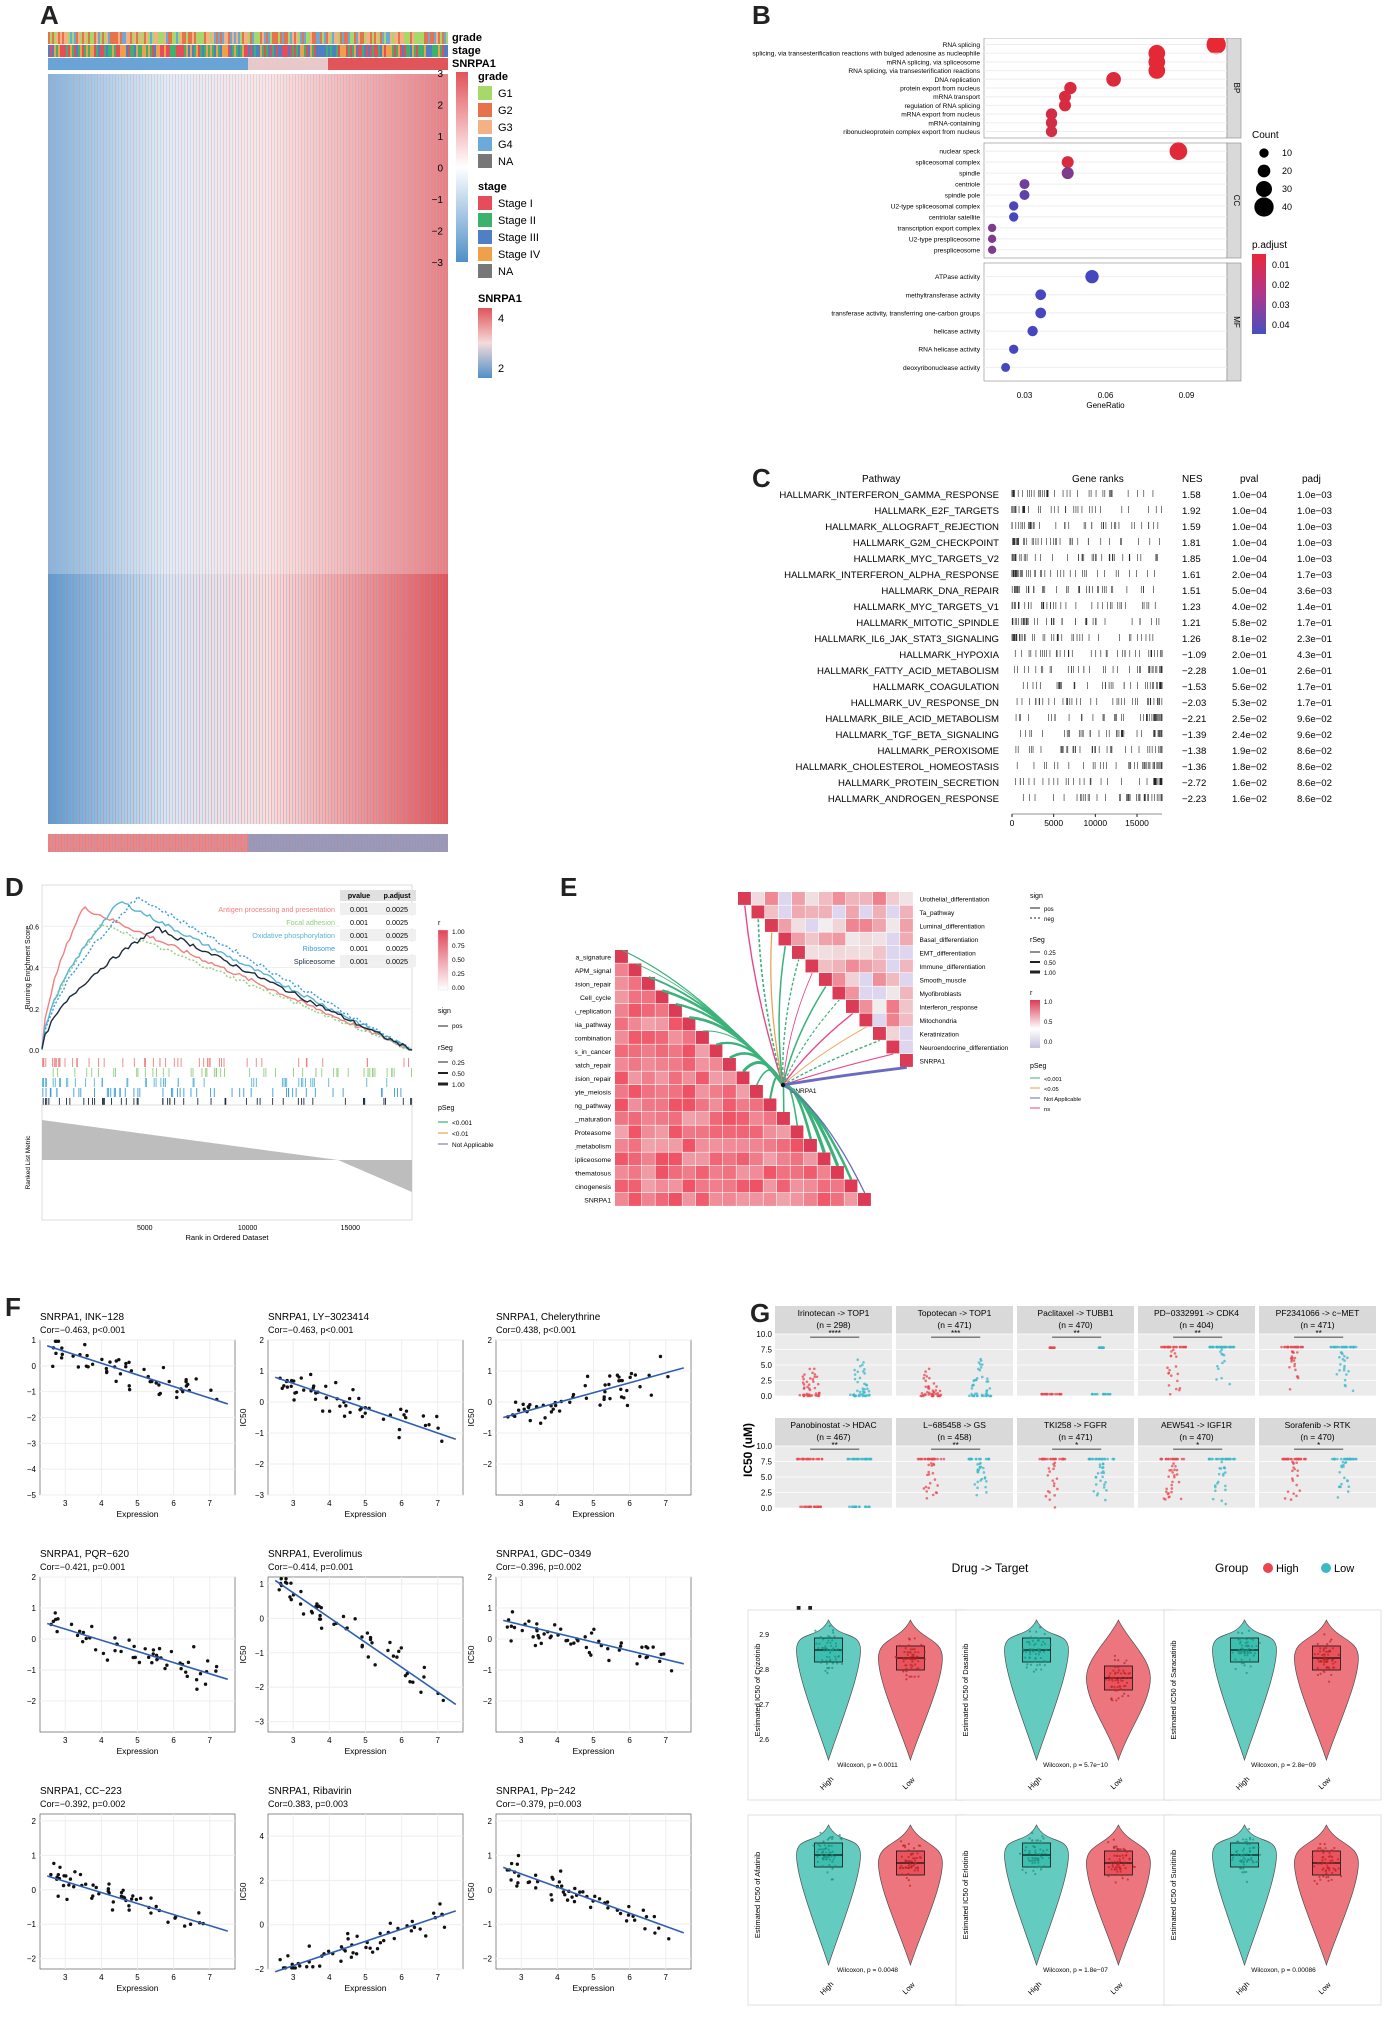 The image size is (1391, 2023). What do you see at coordinates (933, 1061) in the screenshot?
I see `right-row-label: SNRPA1` at bounding box center [933, 1061].